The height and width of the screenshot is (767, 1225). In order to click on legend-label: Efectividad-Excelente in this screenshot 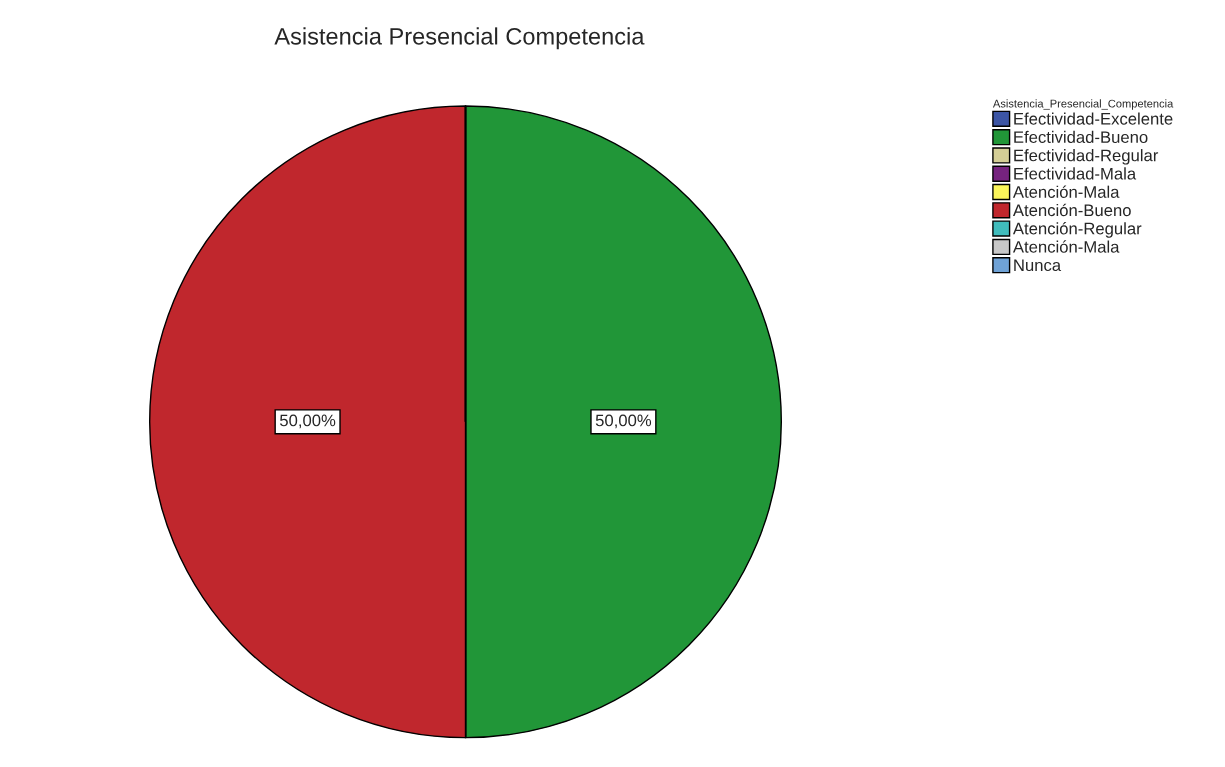, I will do `click(1093, 118)`.